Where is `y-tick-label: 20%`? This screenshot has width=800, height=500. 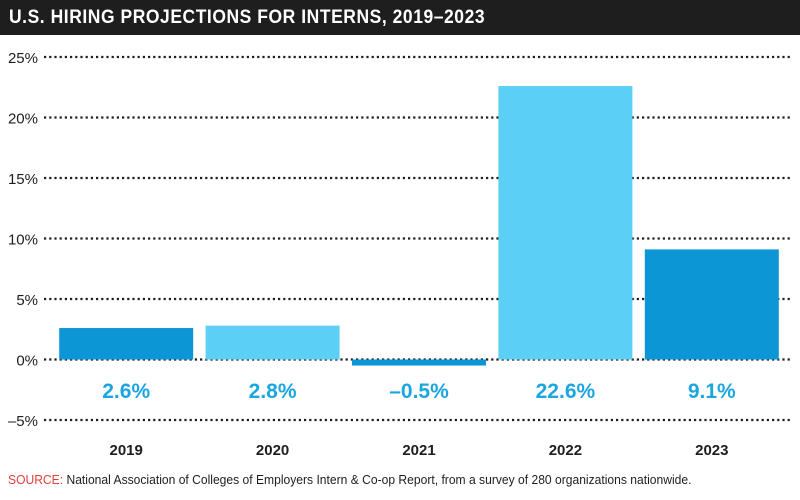
y-tick-label: 20% is located at coordinates (23, 119).